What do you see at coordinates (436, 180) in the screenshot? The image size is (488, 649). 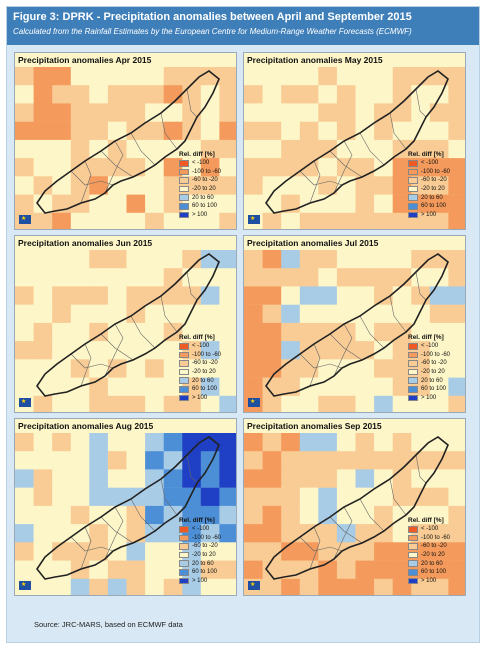 I see `legend-item: -60 to -20` at bounding box center [436, 180].